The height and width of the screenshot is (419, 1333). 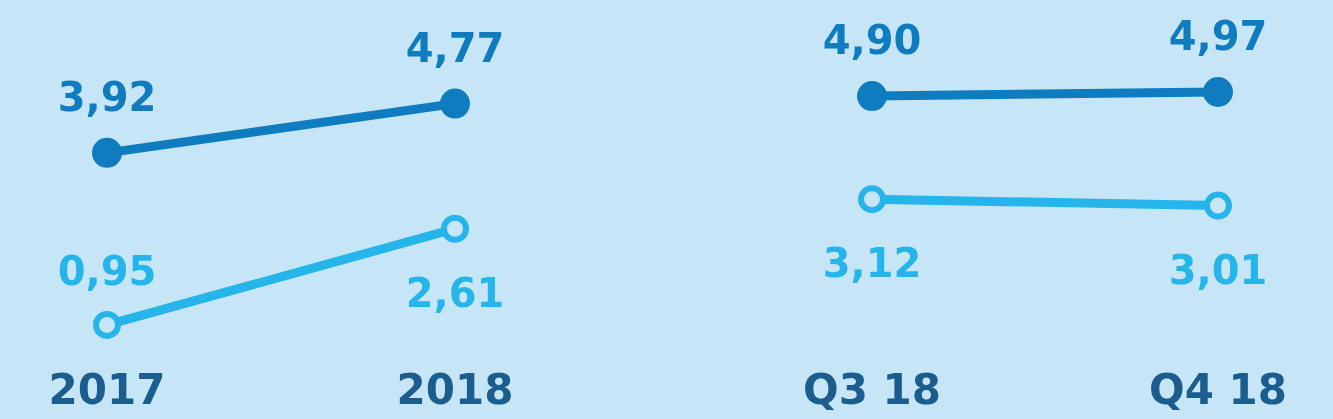 I want to click on data-label: 4,77, so click(x=455, y=47).